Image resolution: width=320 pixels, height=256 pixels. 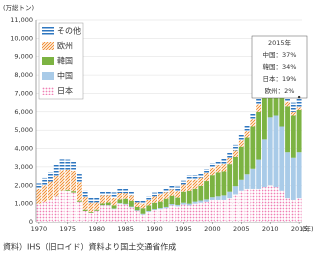 I want to click on legend-label: その他, so click(x=69, y=31).